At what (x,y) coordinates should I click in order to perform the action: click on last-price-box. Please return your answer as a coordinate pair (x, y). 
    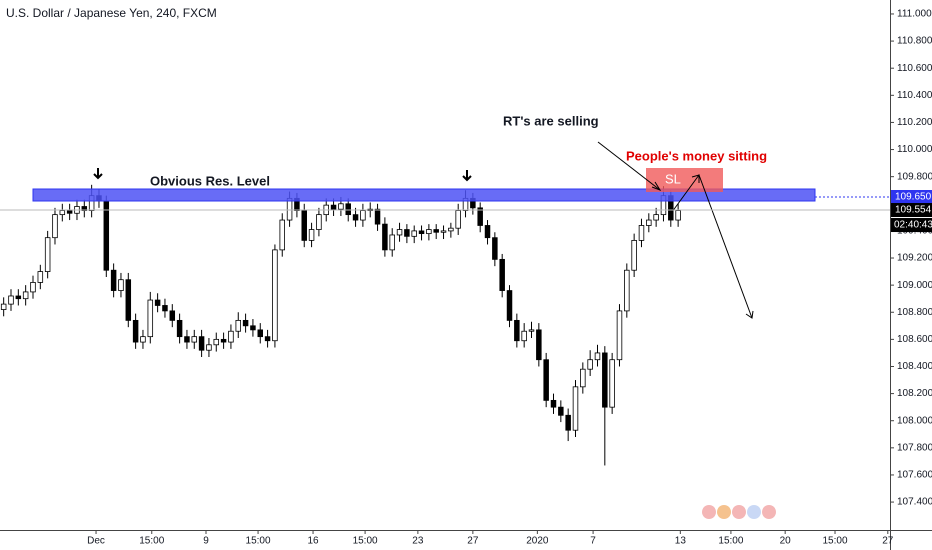
    Looking at the image, I should click on (911, 210).